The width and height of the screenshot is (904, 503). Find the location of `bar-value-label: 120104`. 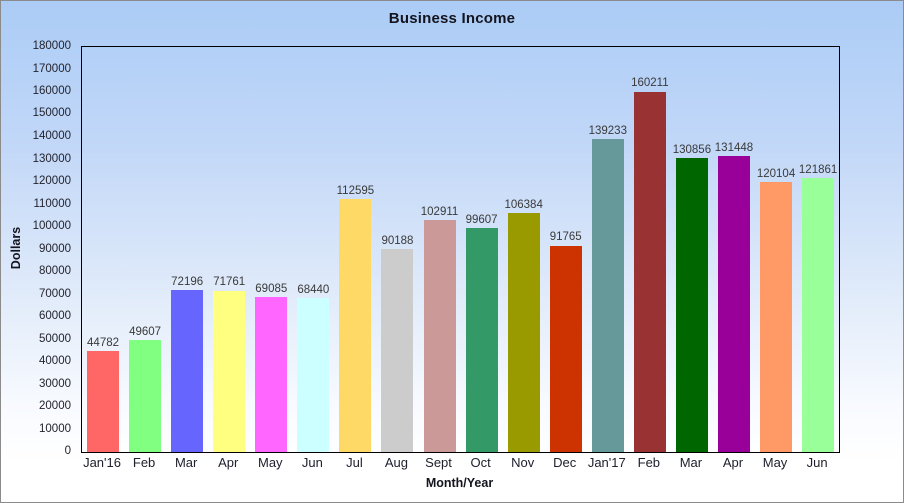

bar-value-label: 120104 is located at coordinates (776, 173).